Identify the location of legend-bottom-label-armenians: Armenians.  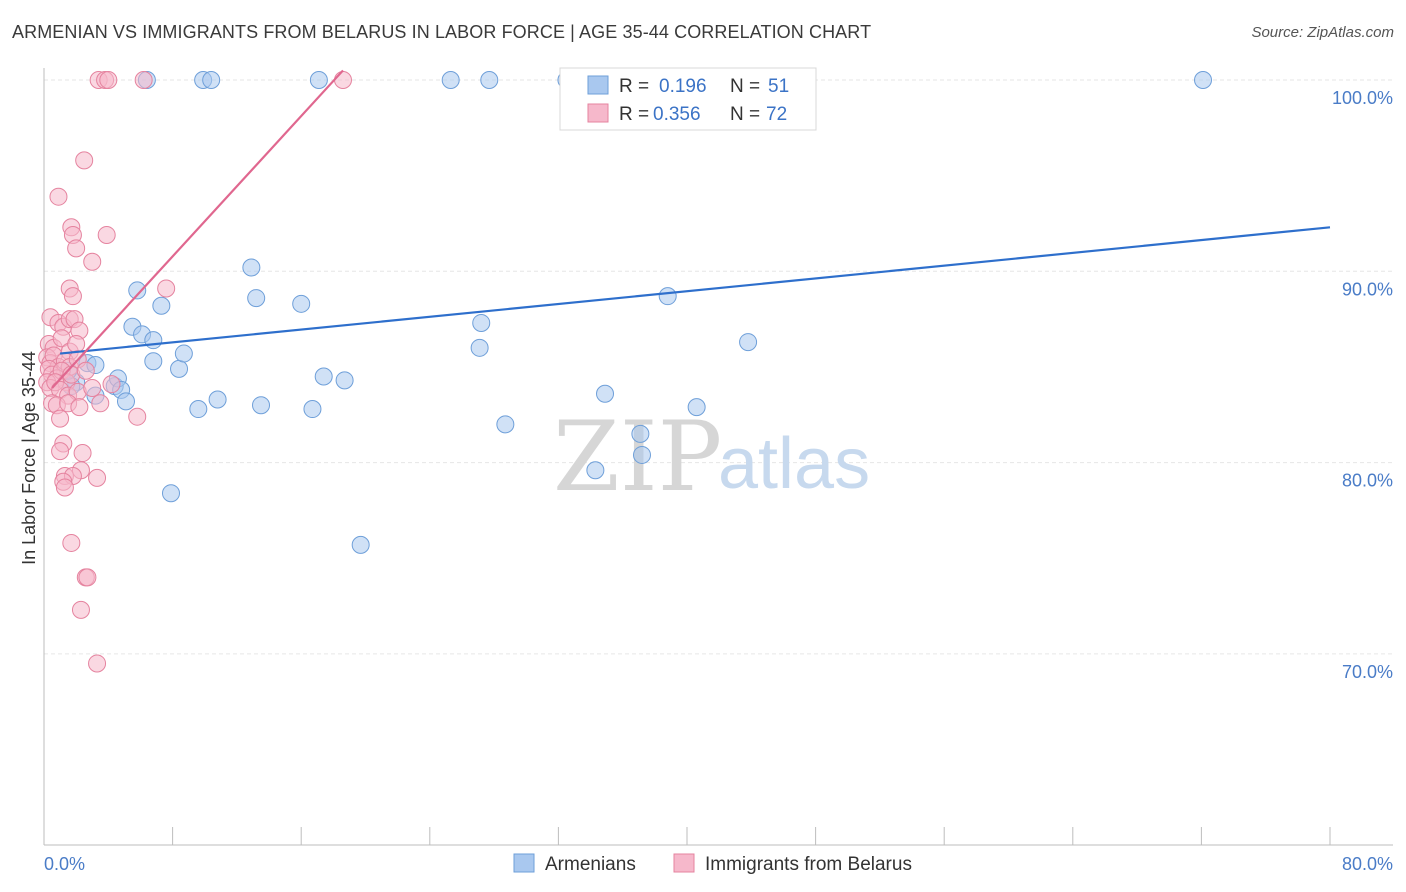
(590, 864).